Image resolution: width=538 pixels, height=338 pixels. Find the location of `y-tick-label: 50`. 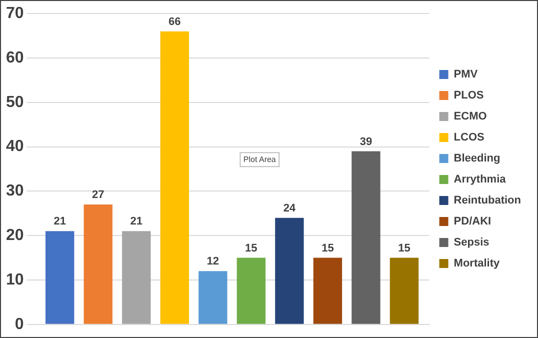

y-tick-label: 50 is located at coordinates (15, 102).